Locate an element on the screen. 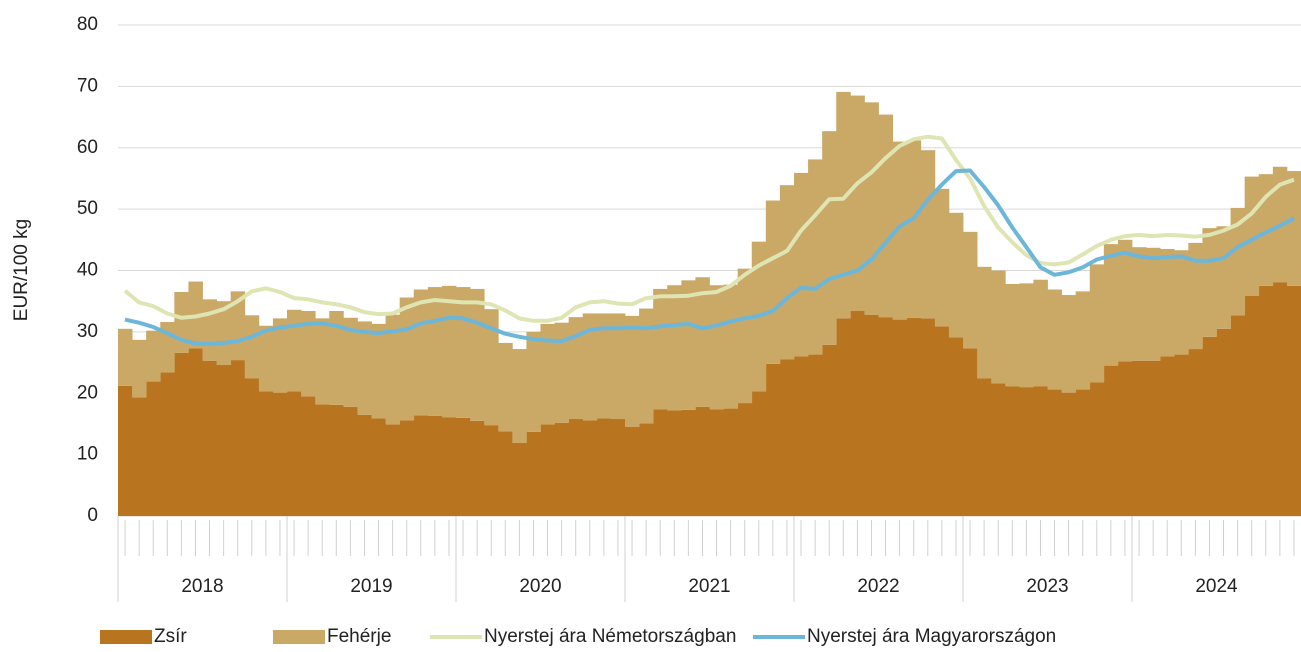 This screenshot has width=1301, height=652. y-tick-label: 80 is located at coordinates (87, 24).